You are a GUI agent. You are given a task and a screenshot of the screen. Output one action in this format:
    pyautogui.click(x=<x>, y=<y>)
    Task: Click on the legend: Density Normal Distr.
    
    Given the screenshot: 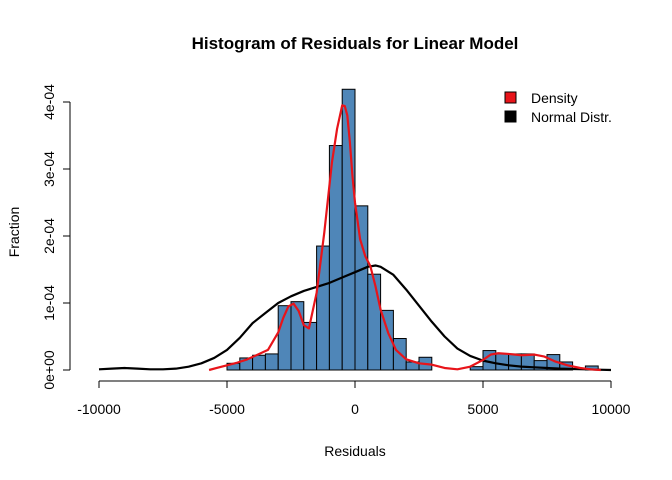 What is the action you would take?
    pyautogui.click(x=558, y=107)
    